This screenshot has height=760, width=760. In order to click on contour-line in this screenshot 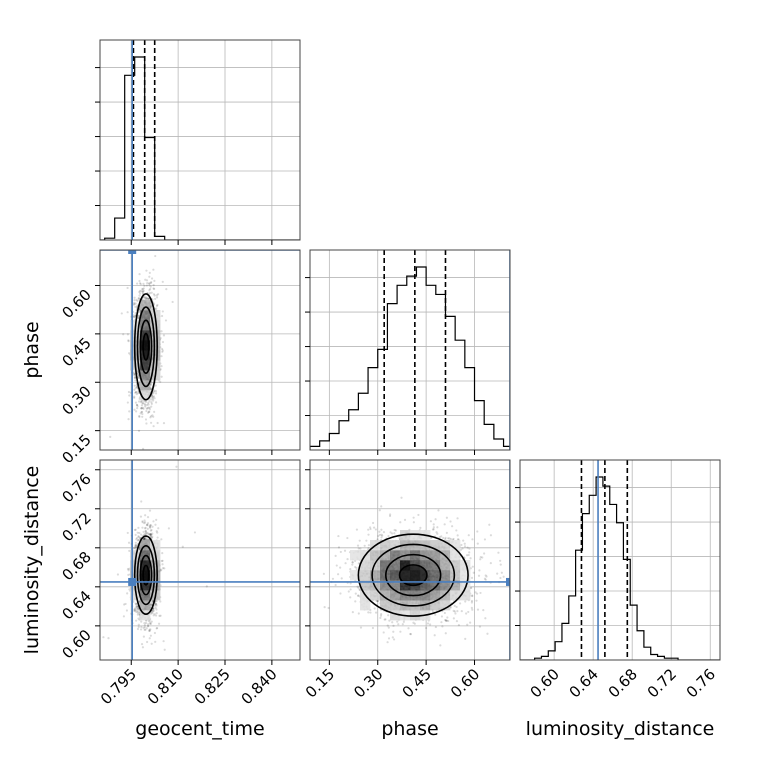, I will do `click(146, 347)`.